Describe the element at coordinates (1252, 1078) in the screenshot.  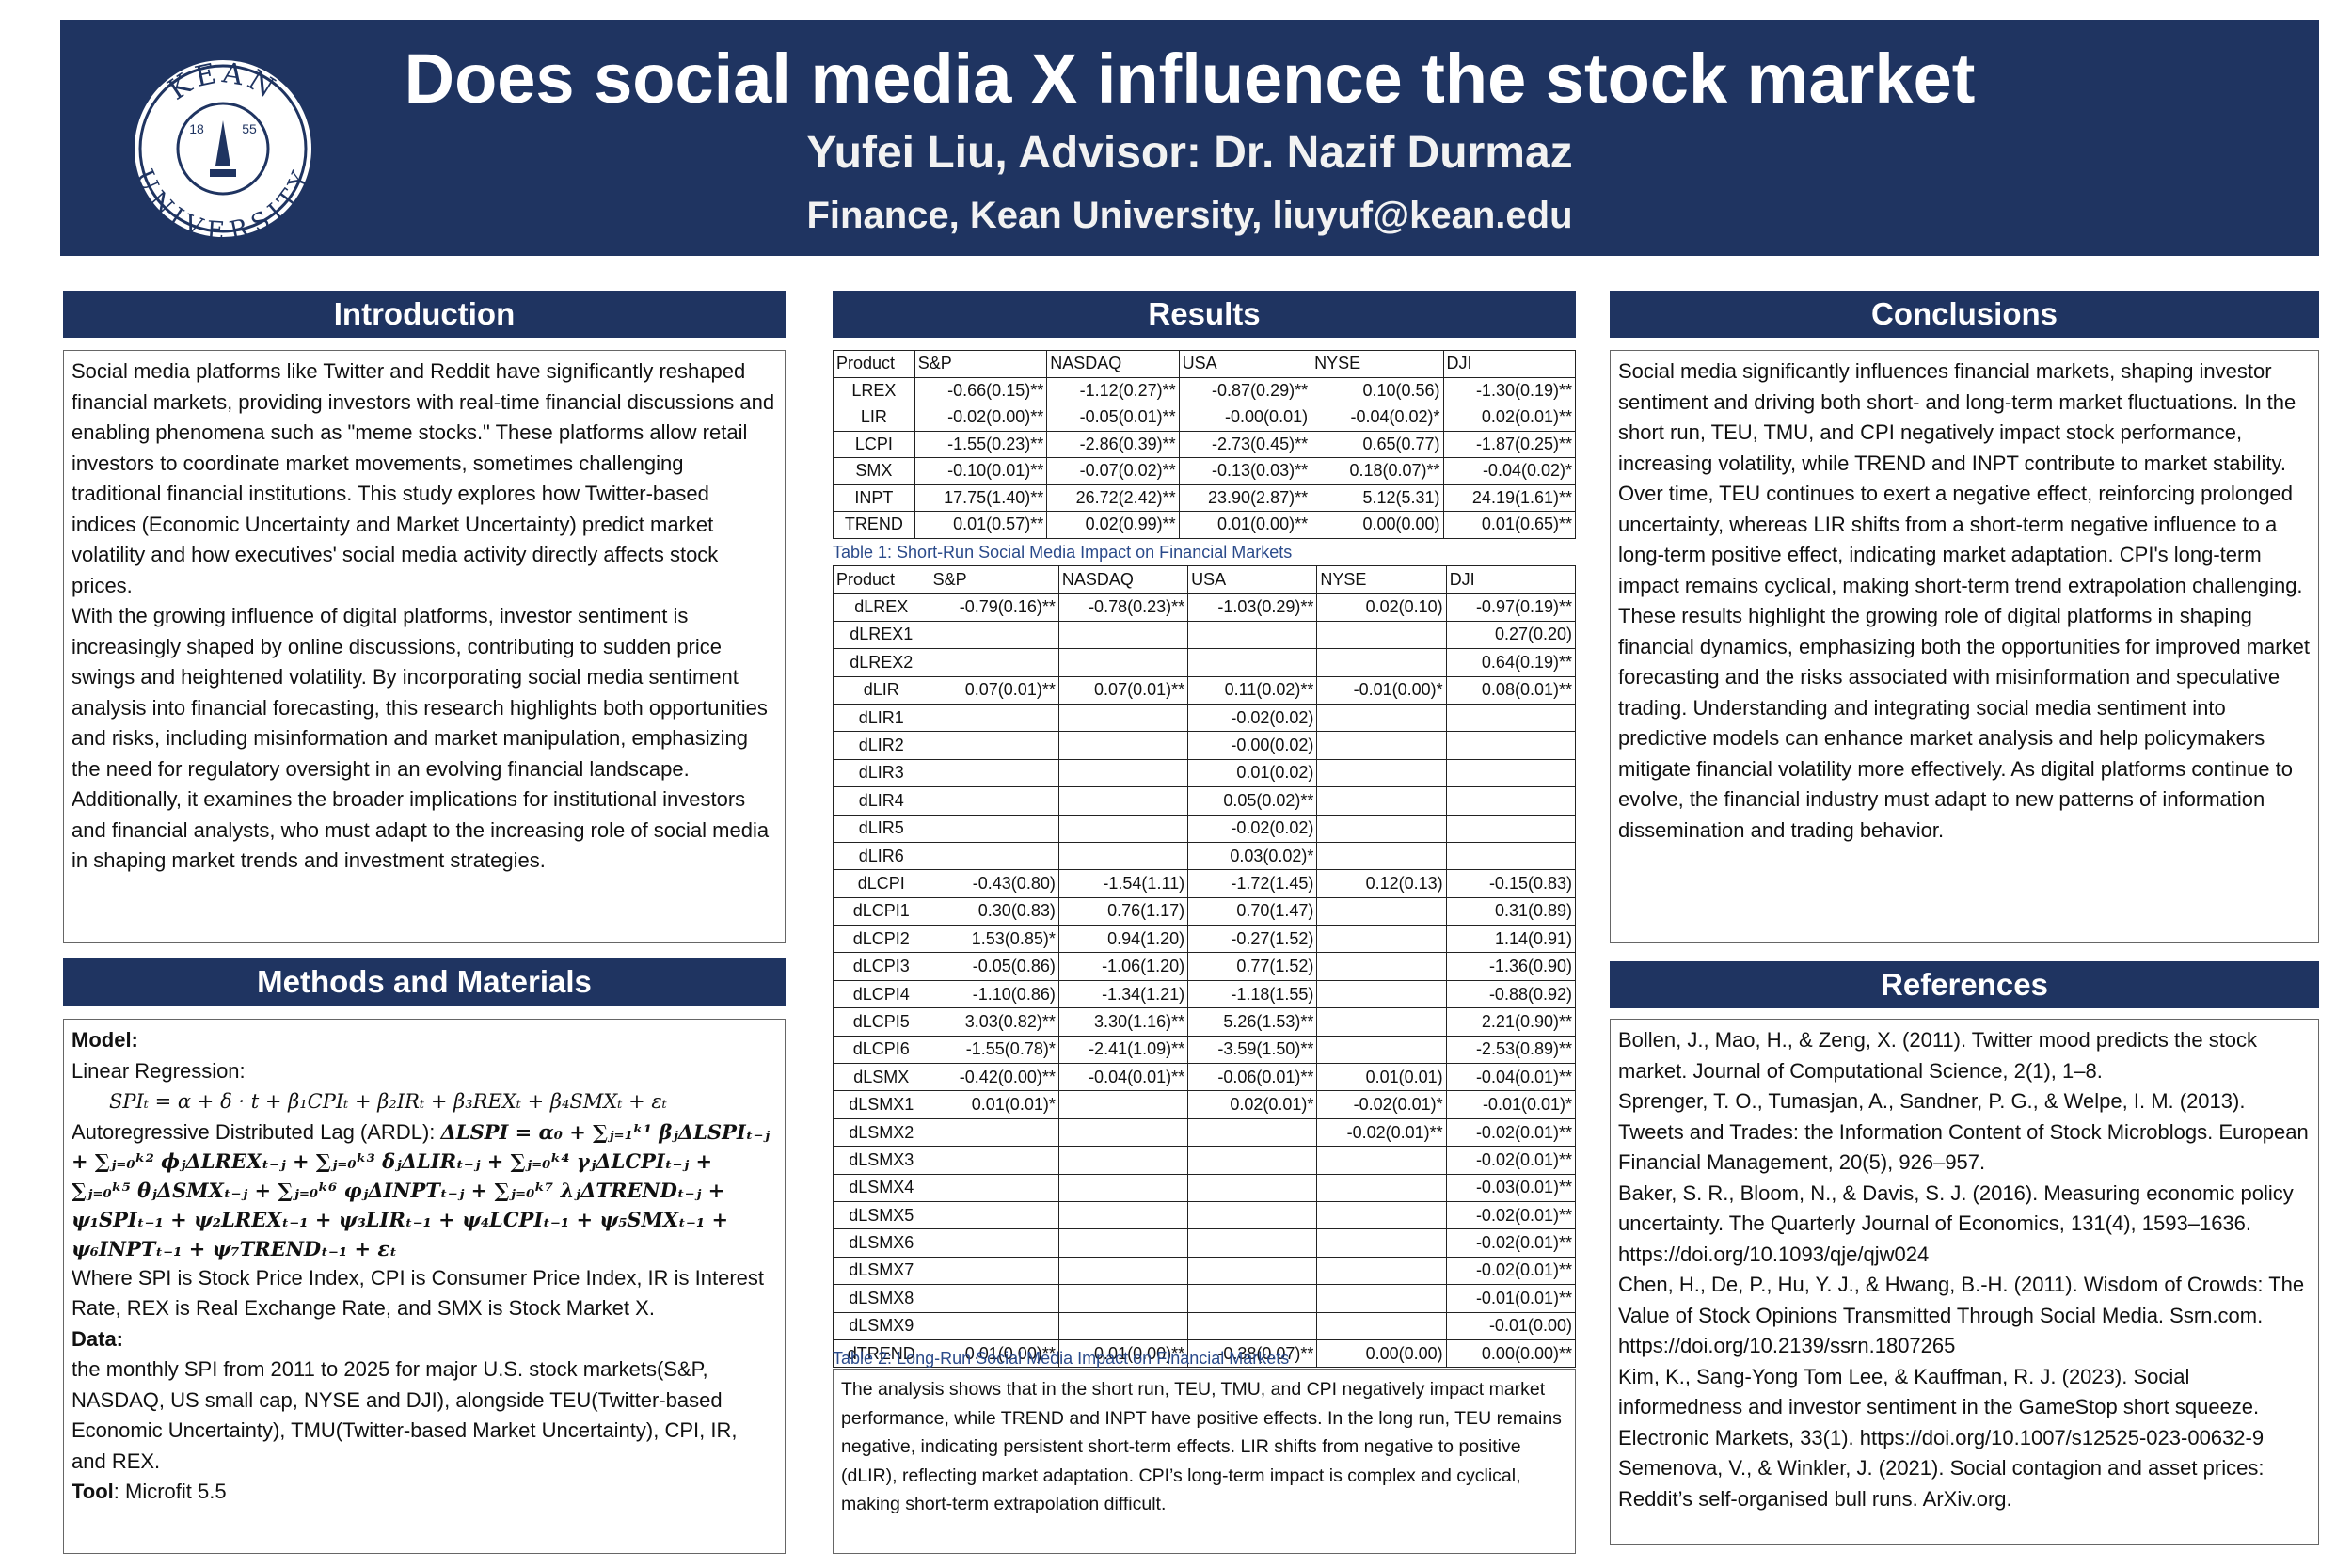
I see `cell: -0.06(0.01)**` at that location.